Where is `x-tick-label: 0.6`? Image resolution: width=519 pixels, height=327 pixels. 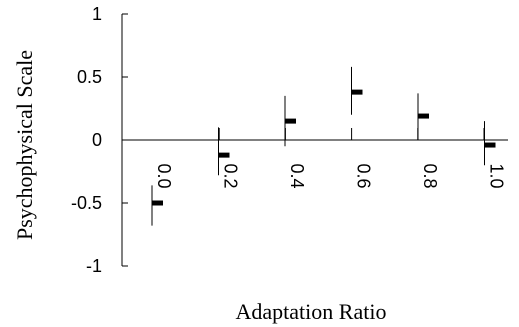
x-tick-label: 0.6 is located at coordinates (364, 175).